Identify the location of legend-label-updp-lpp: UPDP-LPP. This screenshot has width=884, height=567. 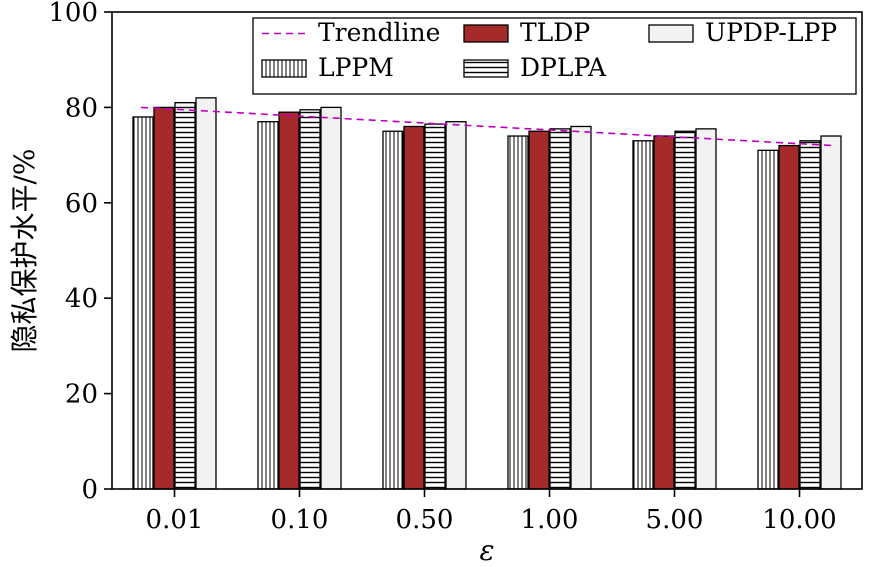
(771, 32).